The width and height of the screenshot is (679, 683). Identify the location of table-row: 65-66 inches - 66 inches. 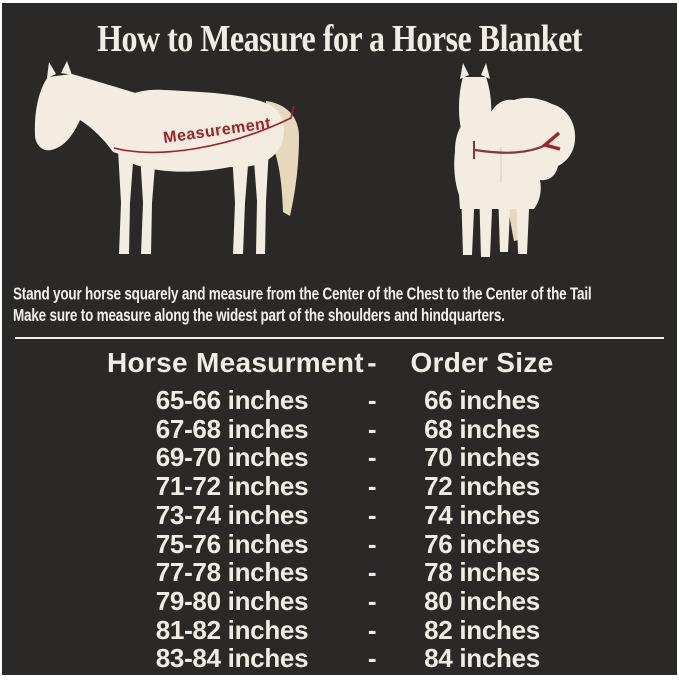
(393, 400).